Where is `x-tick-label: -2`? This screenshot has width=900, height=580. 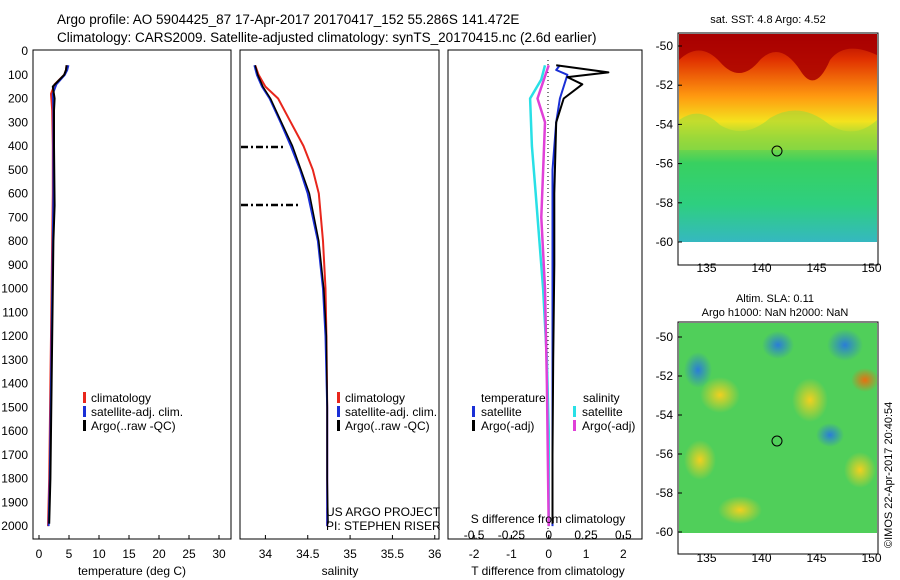 x-tick-label: -2 is located at coordinates (474, 554).